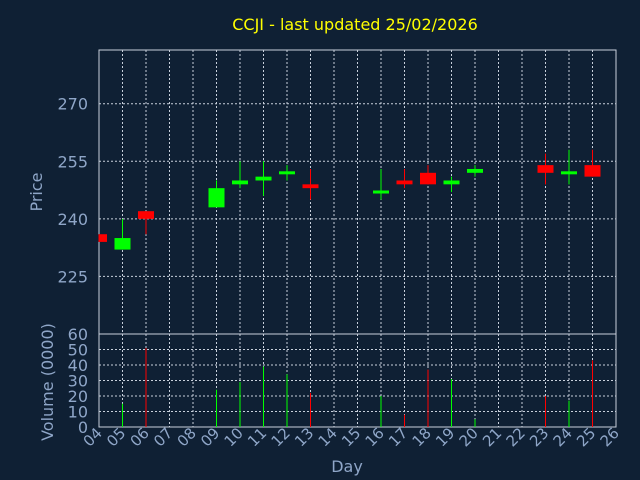  Describe the element at coordinates (210, 437) in the screenshot. I see `x-tick-label: 09` at that location.